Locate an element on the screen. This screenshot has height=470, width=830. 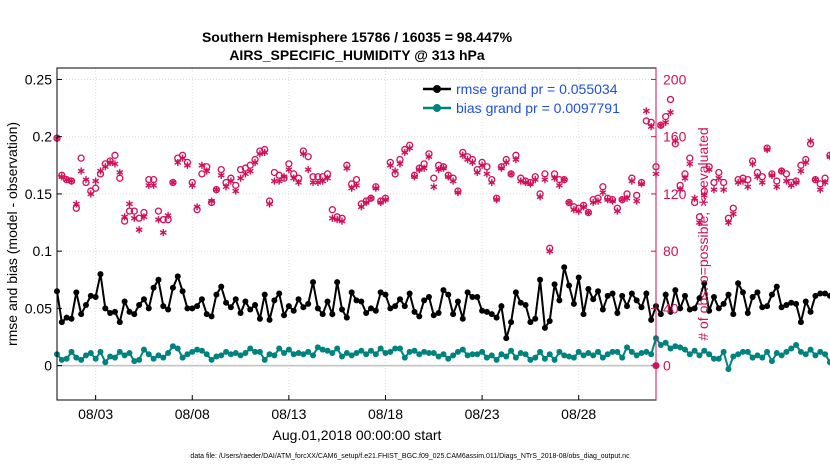
y-right-tick-label: 40 is located at coordinates (671, 308).